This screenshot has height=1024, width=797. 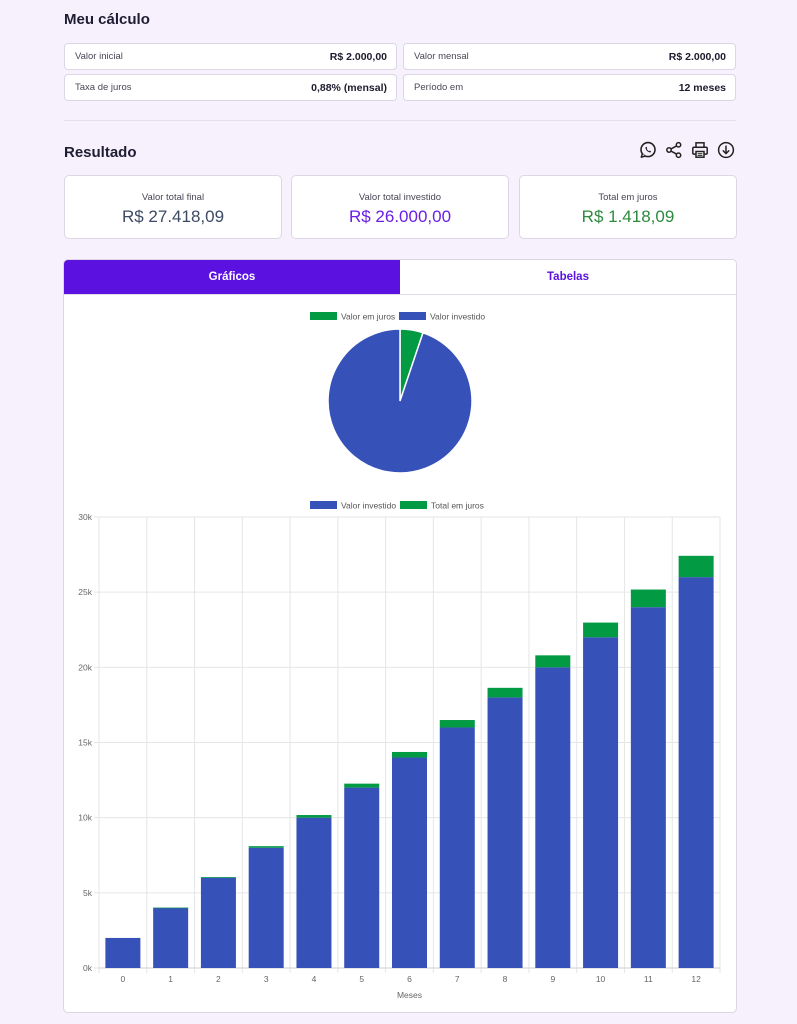 I want to click on result-title: Resultado, so click(x=100, y=152).